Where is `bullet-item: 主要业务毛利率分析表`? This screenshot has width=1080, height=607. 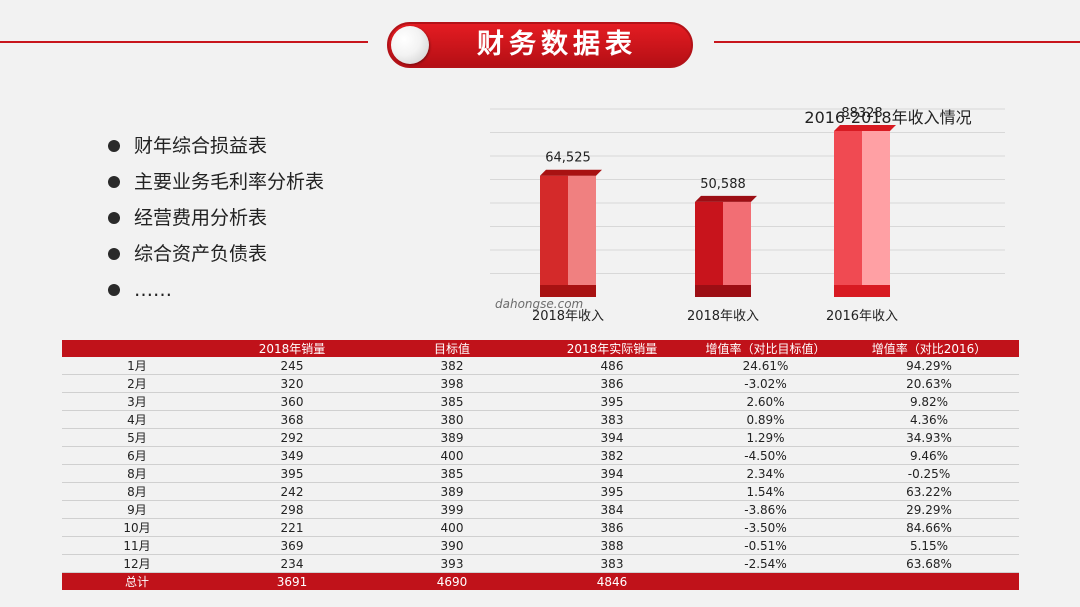 bullet-item: 主要业务毛利率分析表 is located at coordinates (216, 184).